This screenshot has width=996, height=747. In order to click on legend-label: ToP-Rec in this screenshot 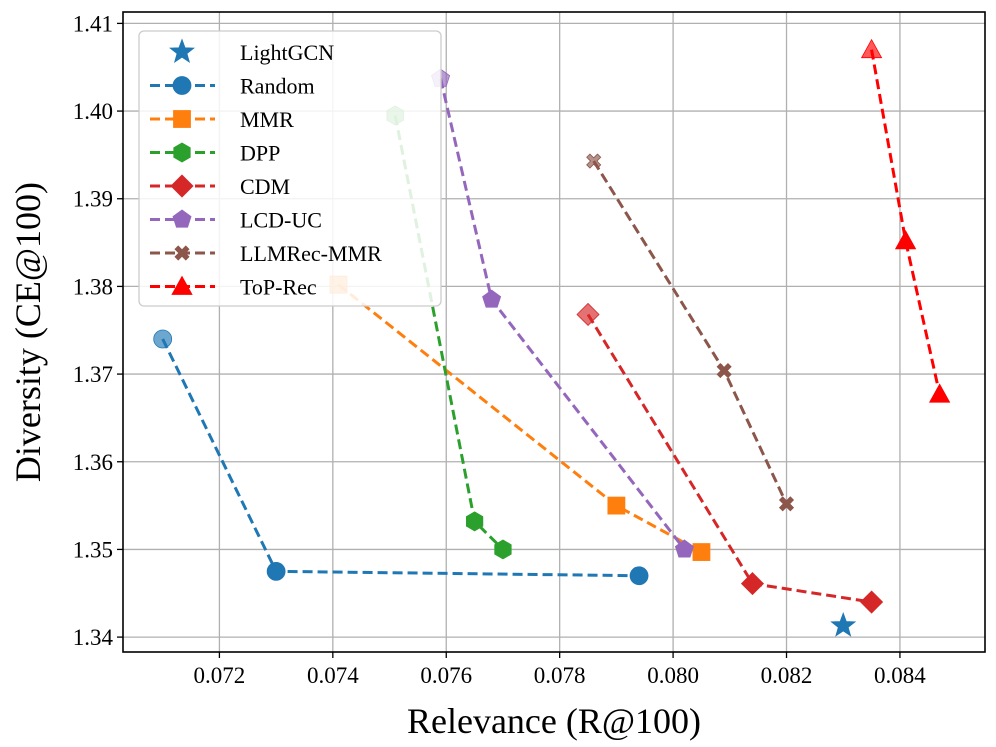, I will do `click(278, 287)`.